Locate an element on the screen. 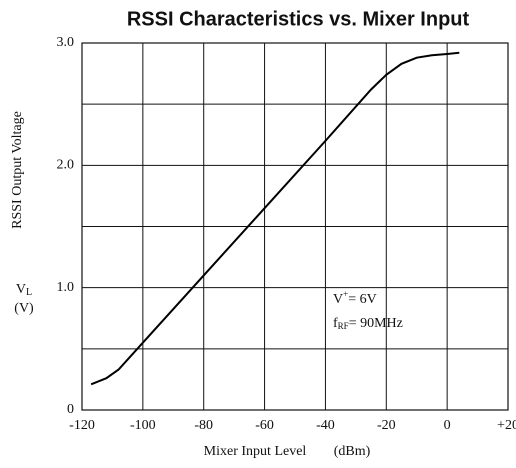  x-tick-label: -120 is located at coordinates (82, 425).